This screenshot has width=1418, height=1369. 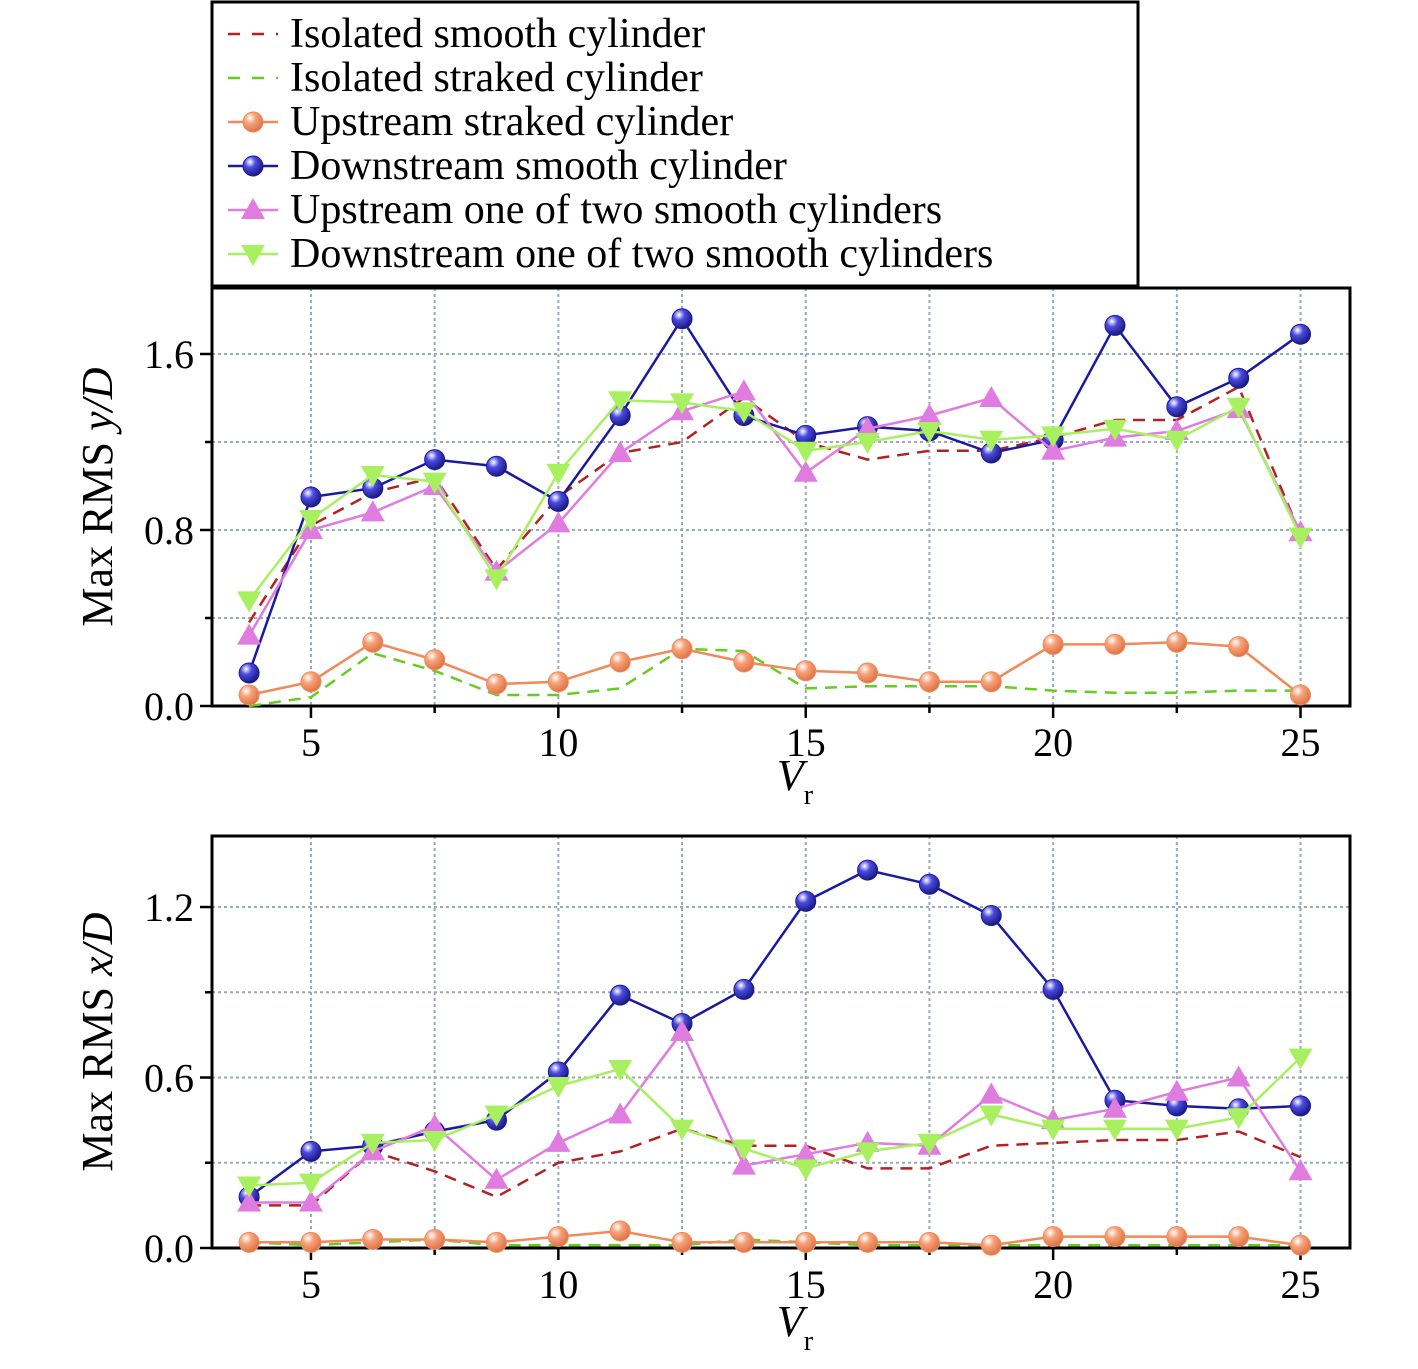 I want to click on chart-top-line-up_two, so click(x=775, y=513).